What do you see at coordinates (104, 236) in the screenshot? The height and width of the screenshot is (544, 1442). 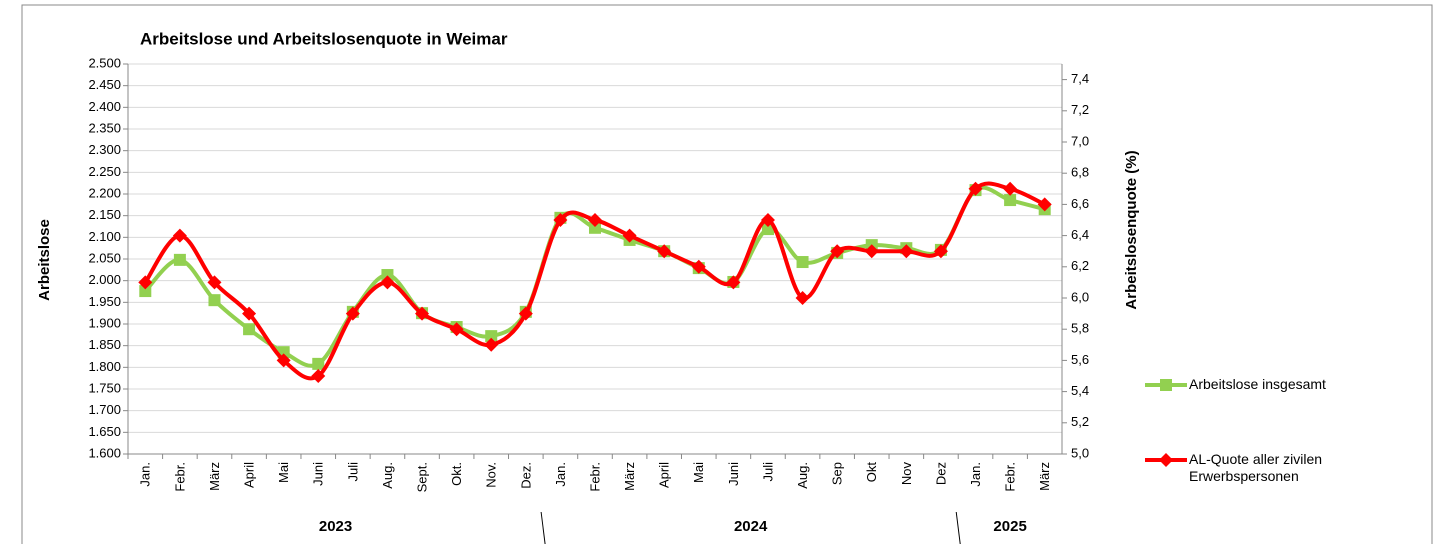 I see `y-tick-label: 2.100` at bounding box center [104, 236].